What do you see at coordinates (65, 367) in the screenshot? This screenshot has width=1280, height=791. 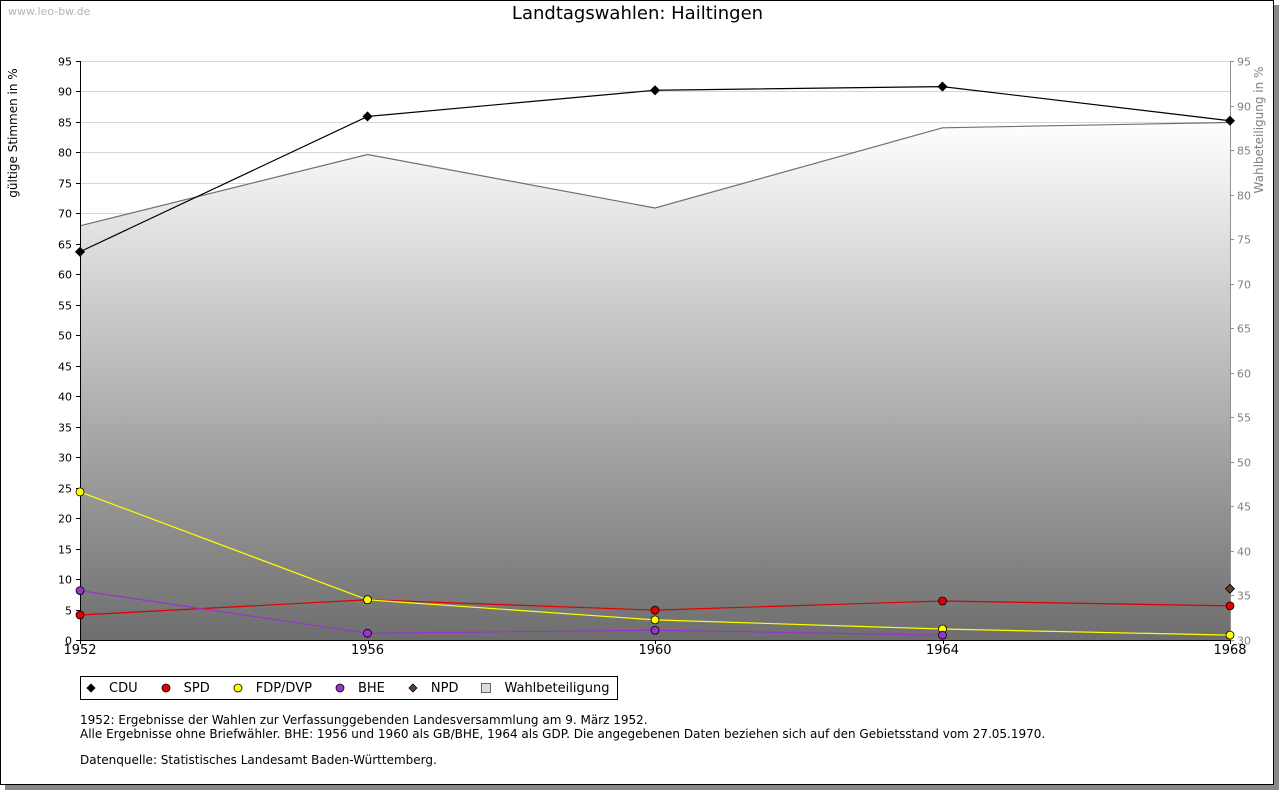 I see `y-tick-label: 45` at bounding box center [65, 367].